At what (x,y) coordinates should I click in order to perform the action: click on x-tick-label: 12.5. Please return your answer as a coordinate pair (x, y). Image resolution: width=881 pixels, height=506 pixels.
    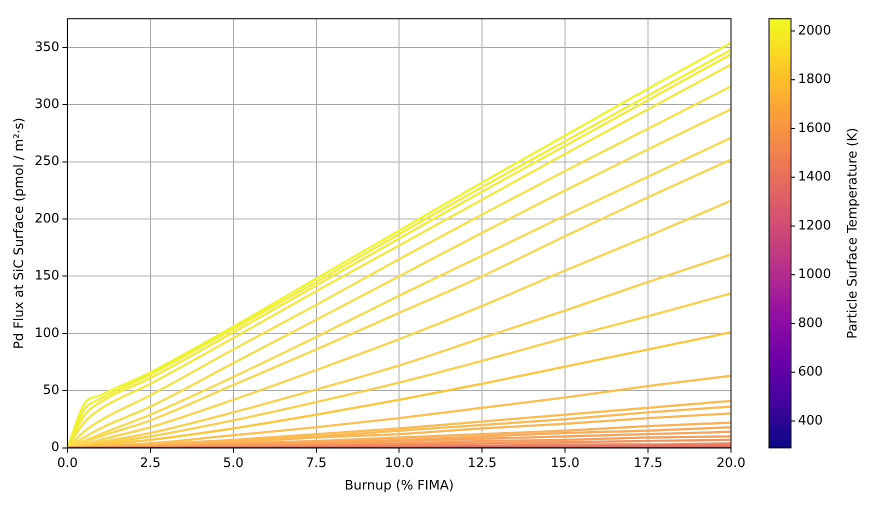
    Looking at the image, I should click on (482, 463).